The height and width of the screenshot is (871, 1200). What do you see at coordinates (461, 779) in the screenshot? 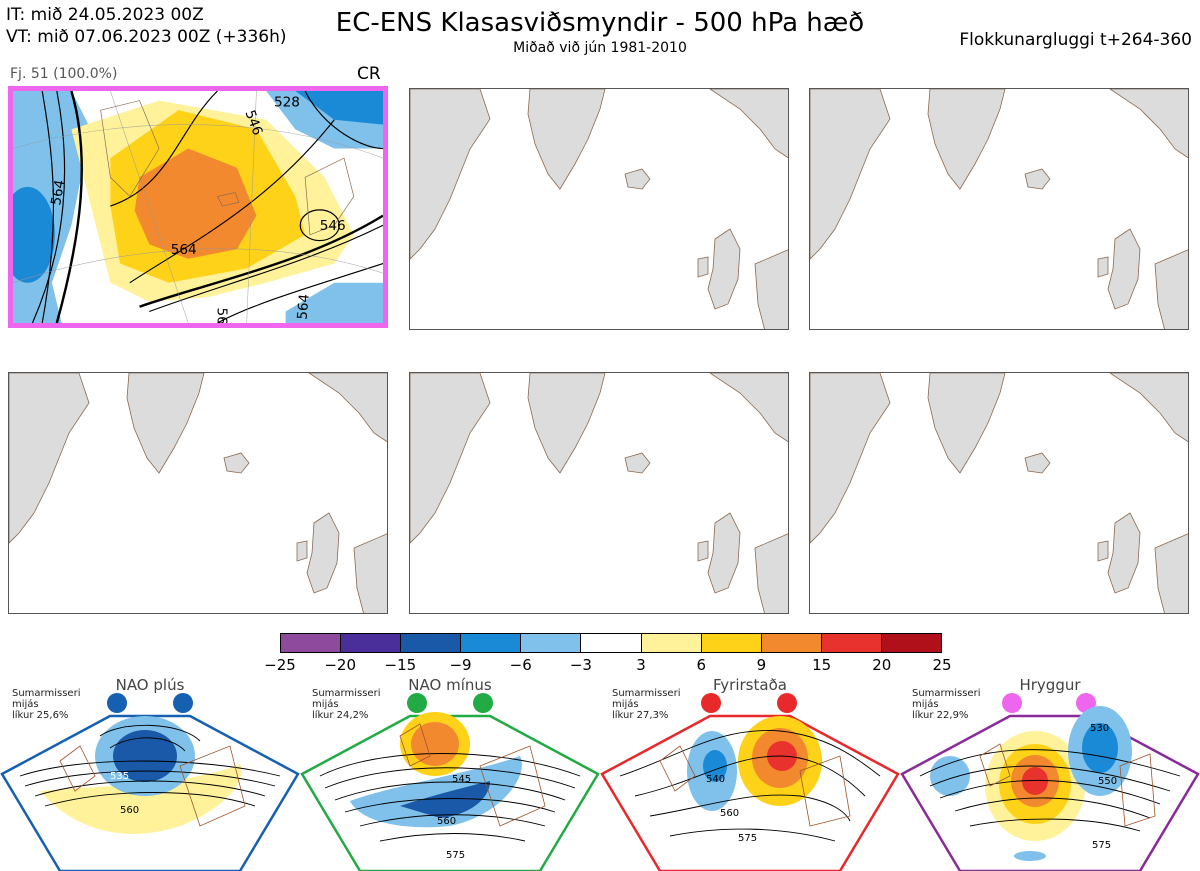
I see `contour-label: 545` at bounding box center [461, 779].